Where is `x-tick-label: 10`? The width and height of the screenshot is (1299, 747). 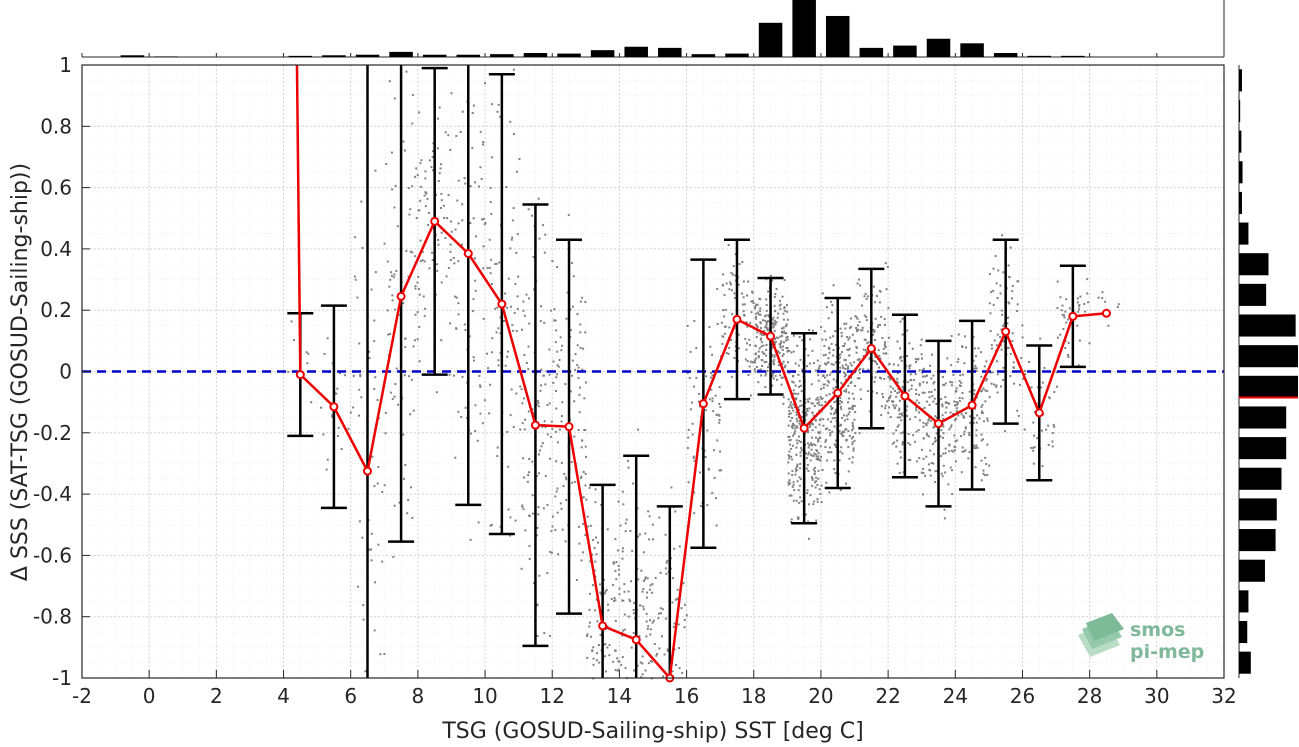 x-tick-label: 10 is located at coordinates (484, 696).